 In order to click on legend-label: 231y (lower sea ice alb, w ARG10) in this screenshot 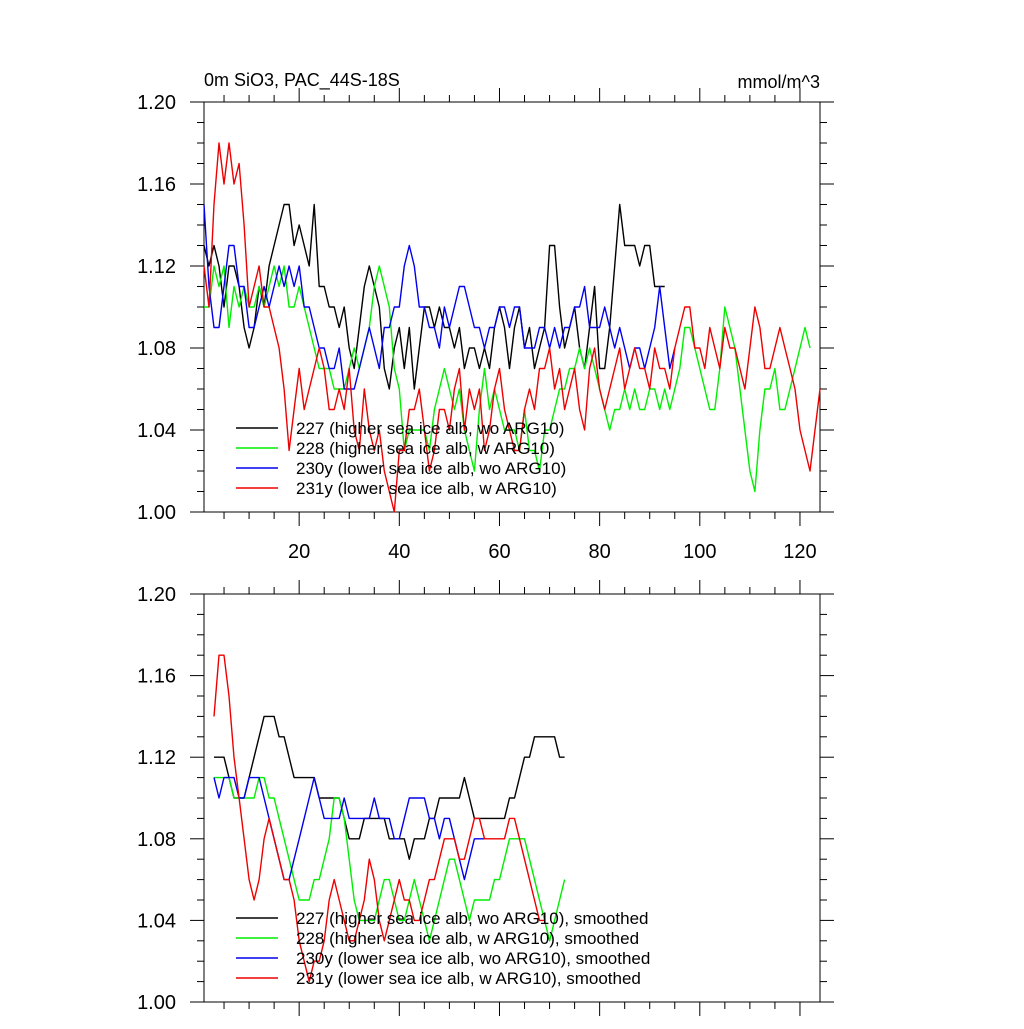, I will do `click(426, 488)`.